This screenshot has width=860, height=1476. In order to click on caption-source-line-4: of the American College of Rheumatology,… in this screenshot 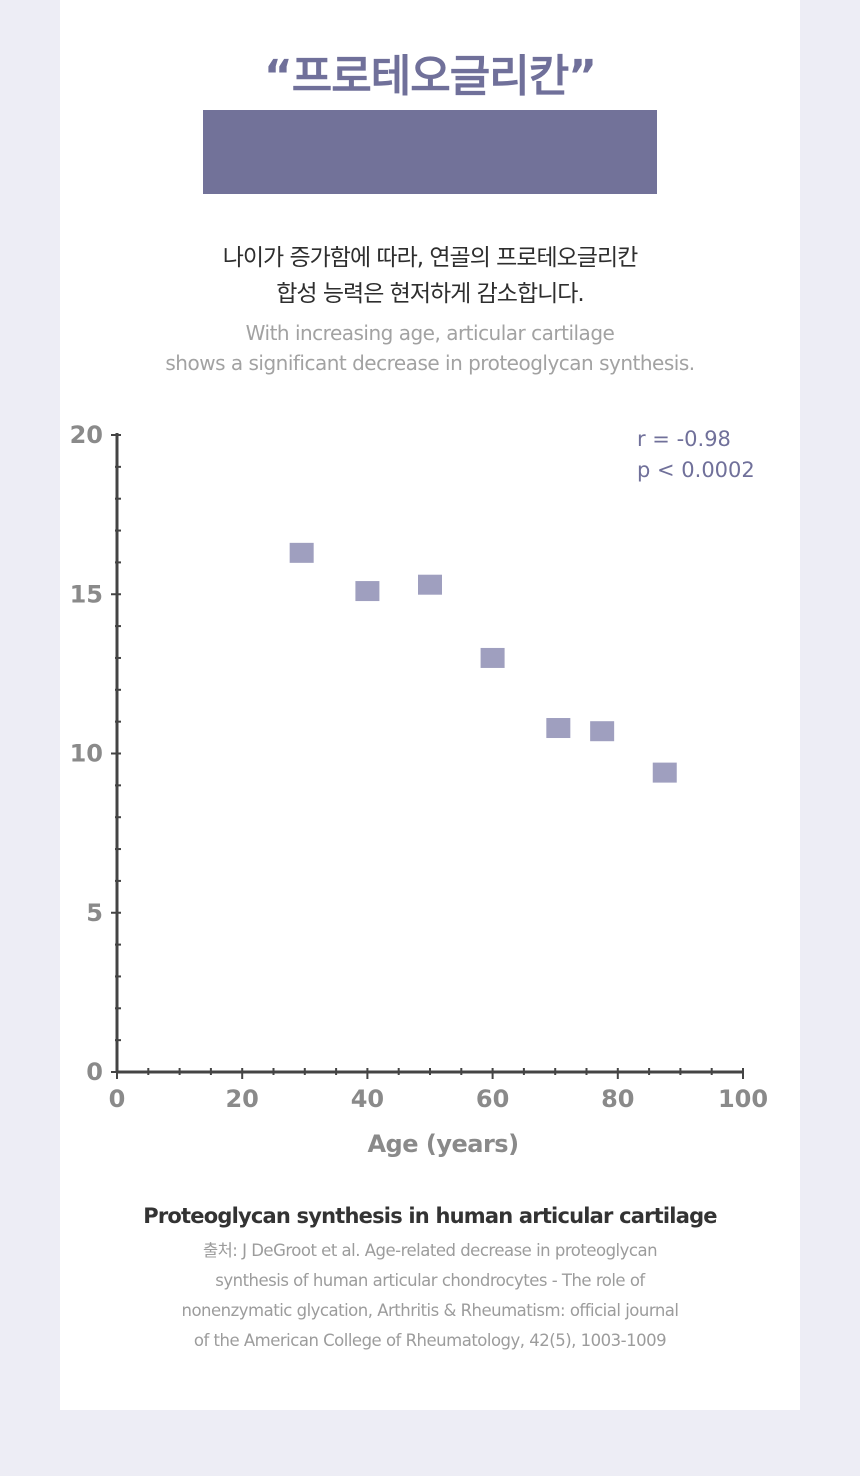, I will do `click(430, 1340)`.